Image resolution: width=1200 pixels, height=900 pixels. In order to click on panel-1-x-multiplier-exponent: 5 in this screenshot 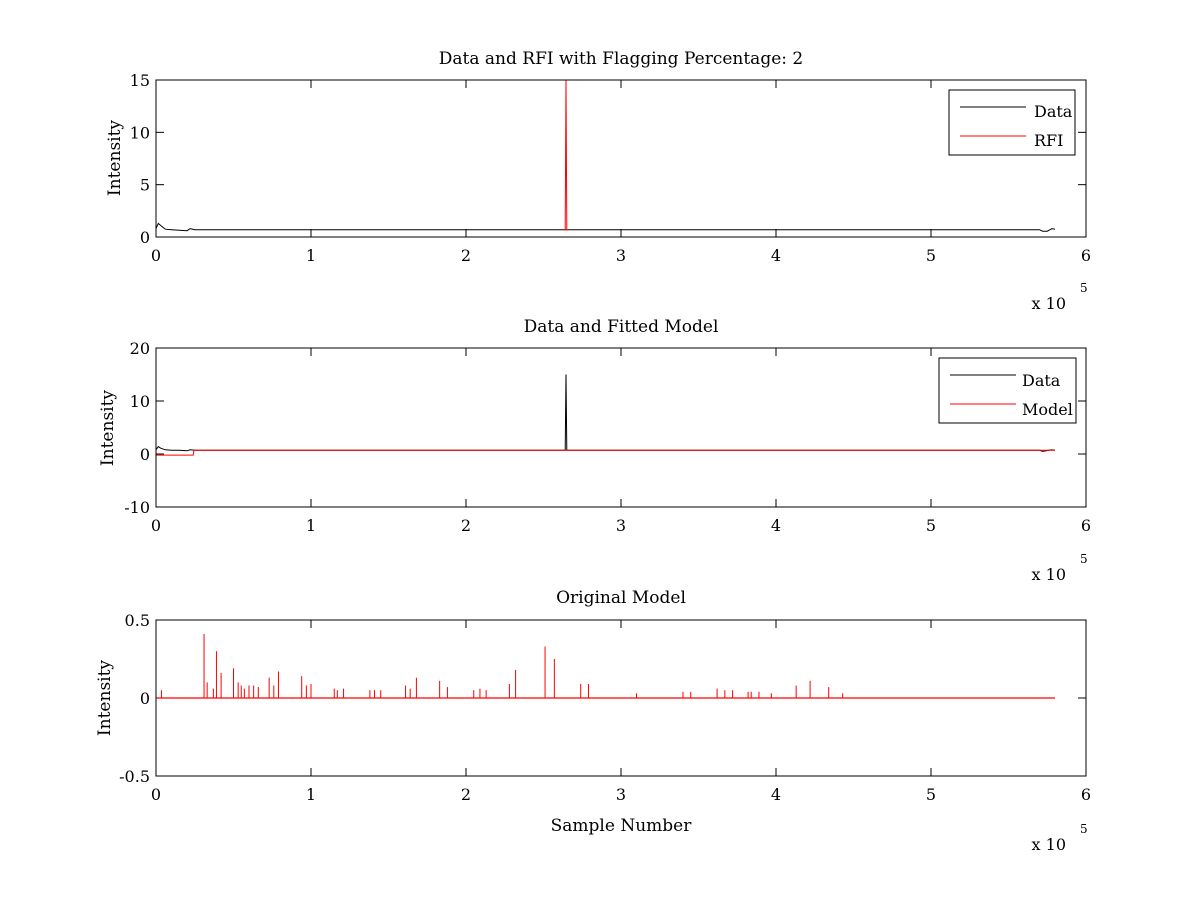, I will do `click(1084, 288)`.